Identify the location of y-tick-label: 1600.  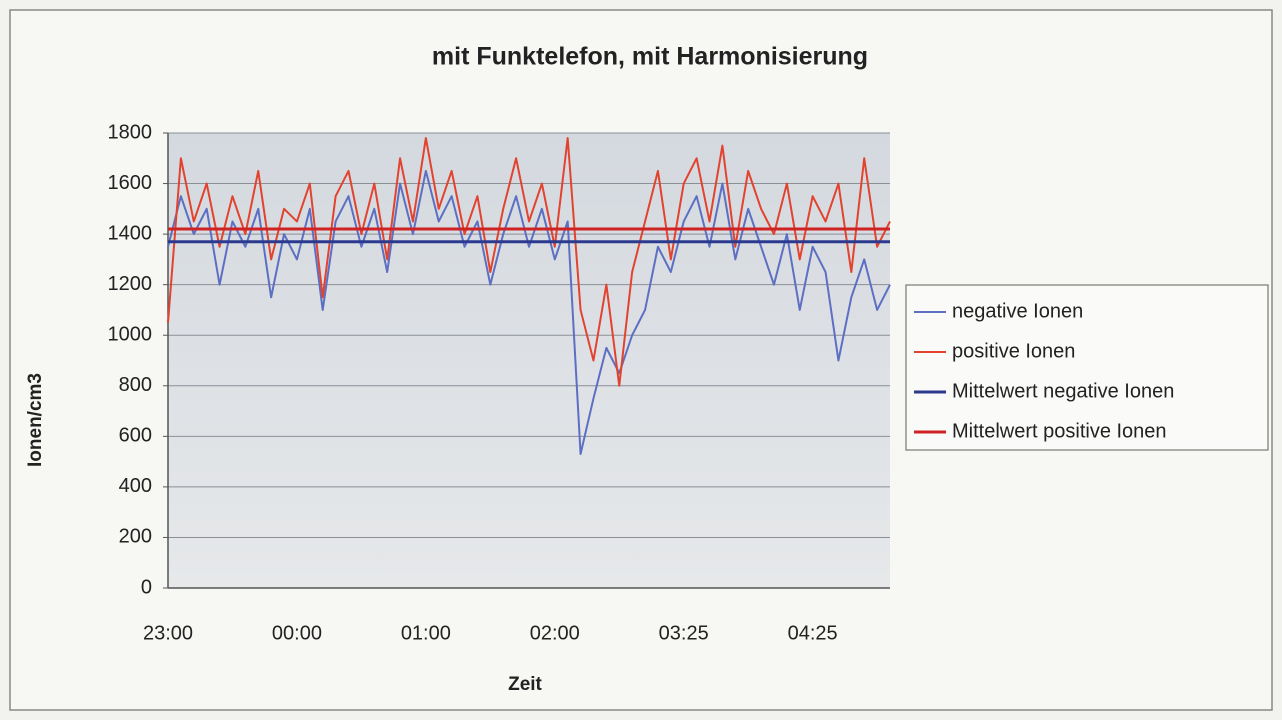
(130, 183).